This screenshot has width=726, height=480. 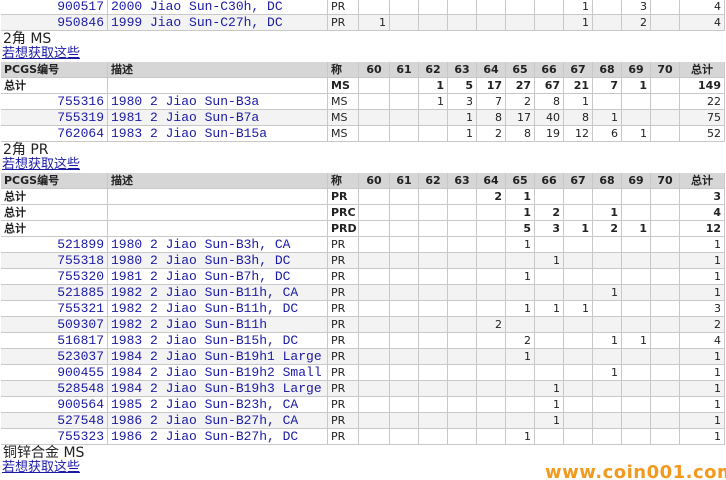 What do you see at coordinates (54, 389) in the screenshot?
I see `pcgs-id: 528548` at bounding box center [54, 389].